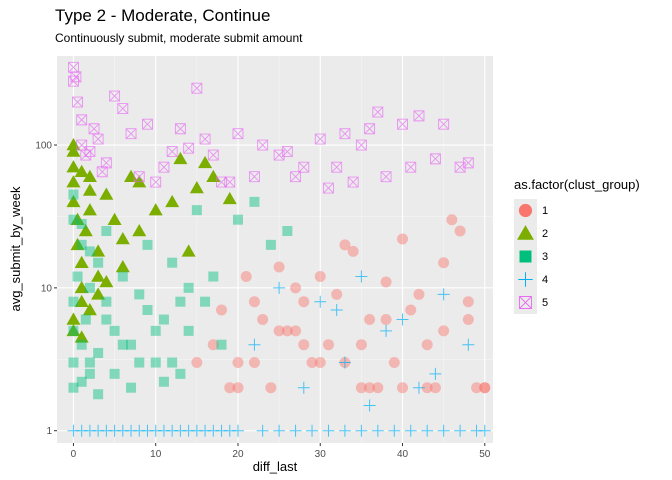 The width and height of the screenshot is (672, 480). What do you see at coordinates (577, 184) in the screenshot?
I see `legend-title: as.factor(clust_group)` at bounding box center [577, 184].